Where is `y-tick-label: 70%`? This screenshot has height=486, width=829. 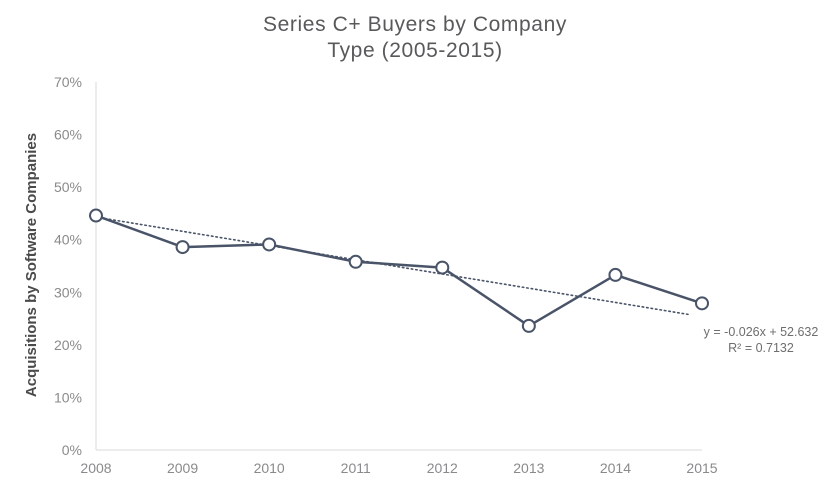 y-tick-label: 70% is located at coordinates (68, 82).